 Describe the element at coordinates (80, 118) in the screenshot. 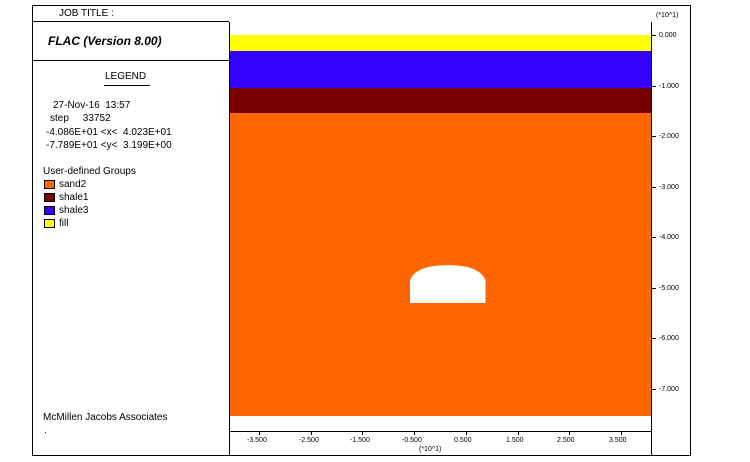

I see `legend-step: step 33752` at that location.